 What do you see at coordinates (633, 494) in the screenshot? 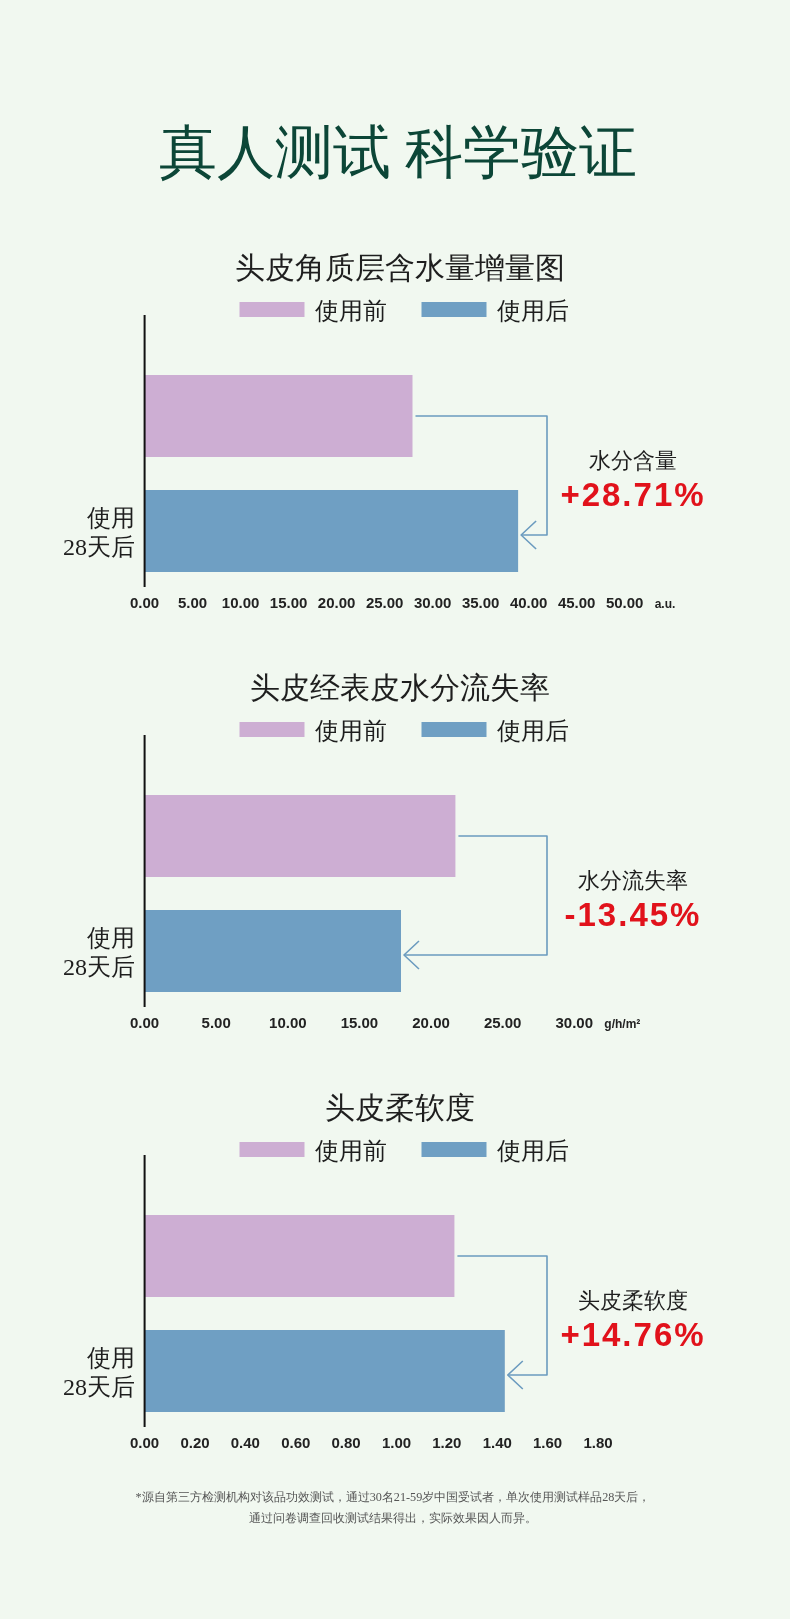
I see `annotation: +28.71%` at bounding box center [633, 494].